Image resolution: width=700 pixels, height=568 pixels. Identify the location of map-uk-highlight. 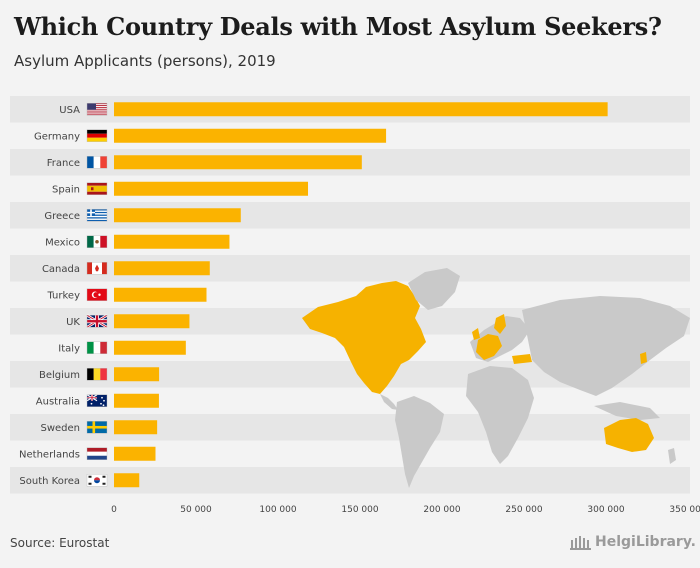
(476, 334).